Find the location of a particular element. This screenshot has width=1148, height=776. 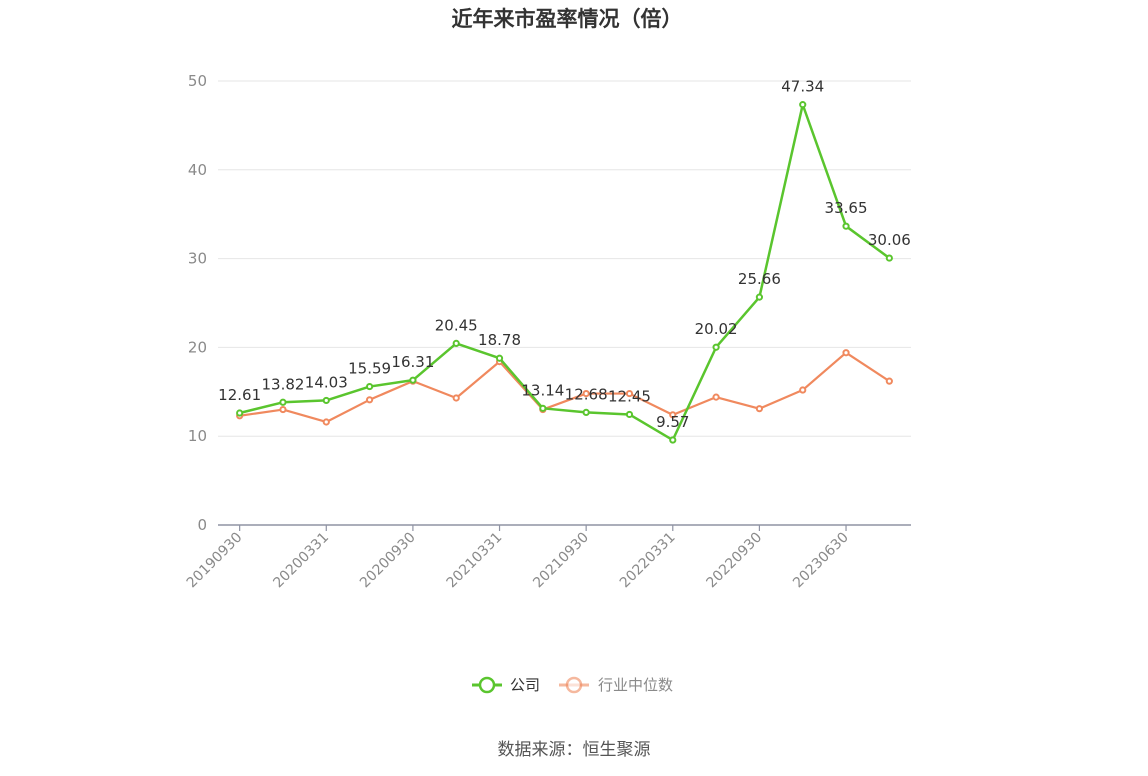

data-label: 12.45 is located at coordinates (629, 396).